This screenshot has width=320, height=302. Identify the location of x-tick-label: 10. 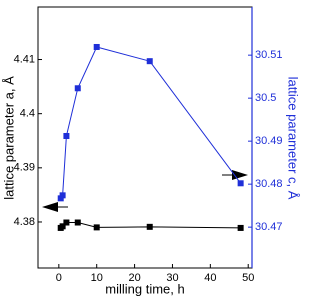
(97, 278).